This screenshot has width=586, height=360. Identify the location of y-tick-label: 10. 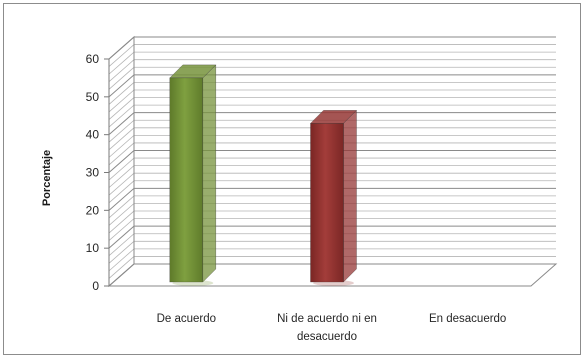
(93, 248).